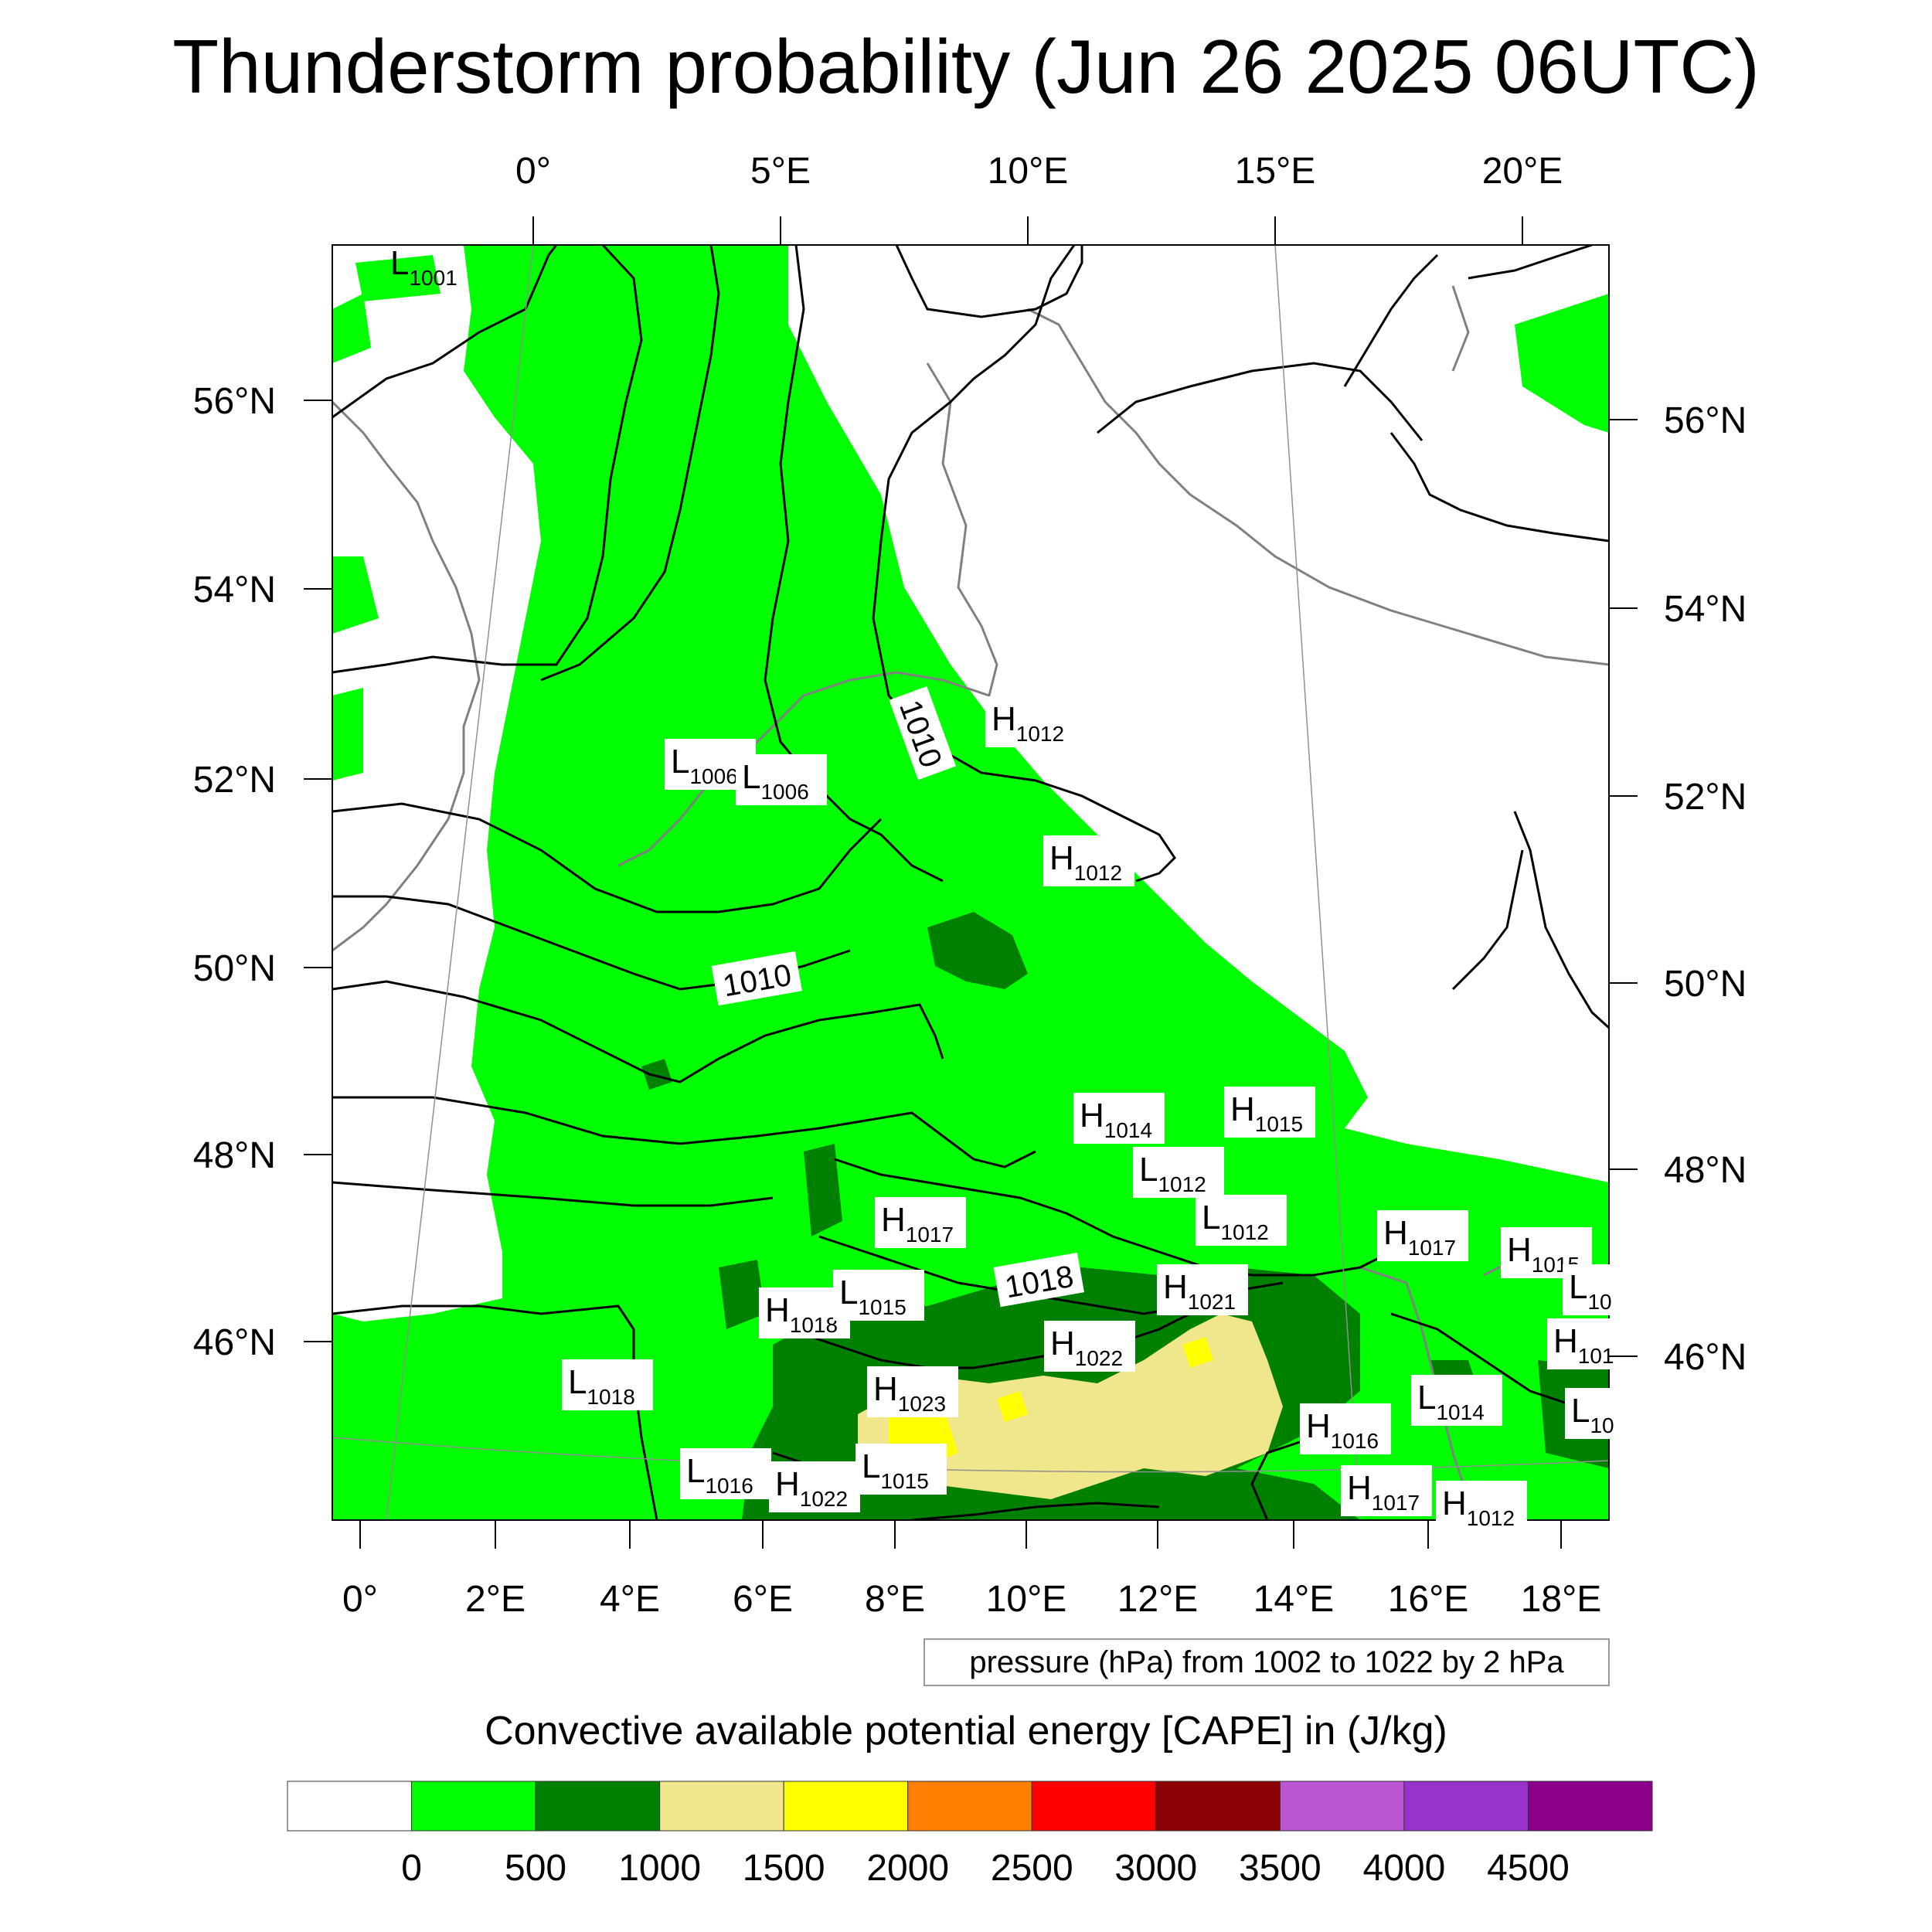 The height and width of the screenshot is (1932, 1932). I want to click on top-lon-label: 10°E, so click(1028, 171).